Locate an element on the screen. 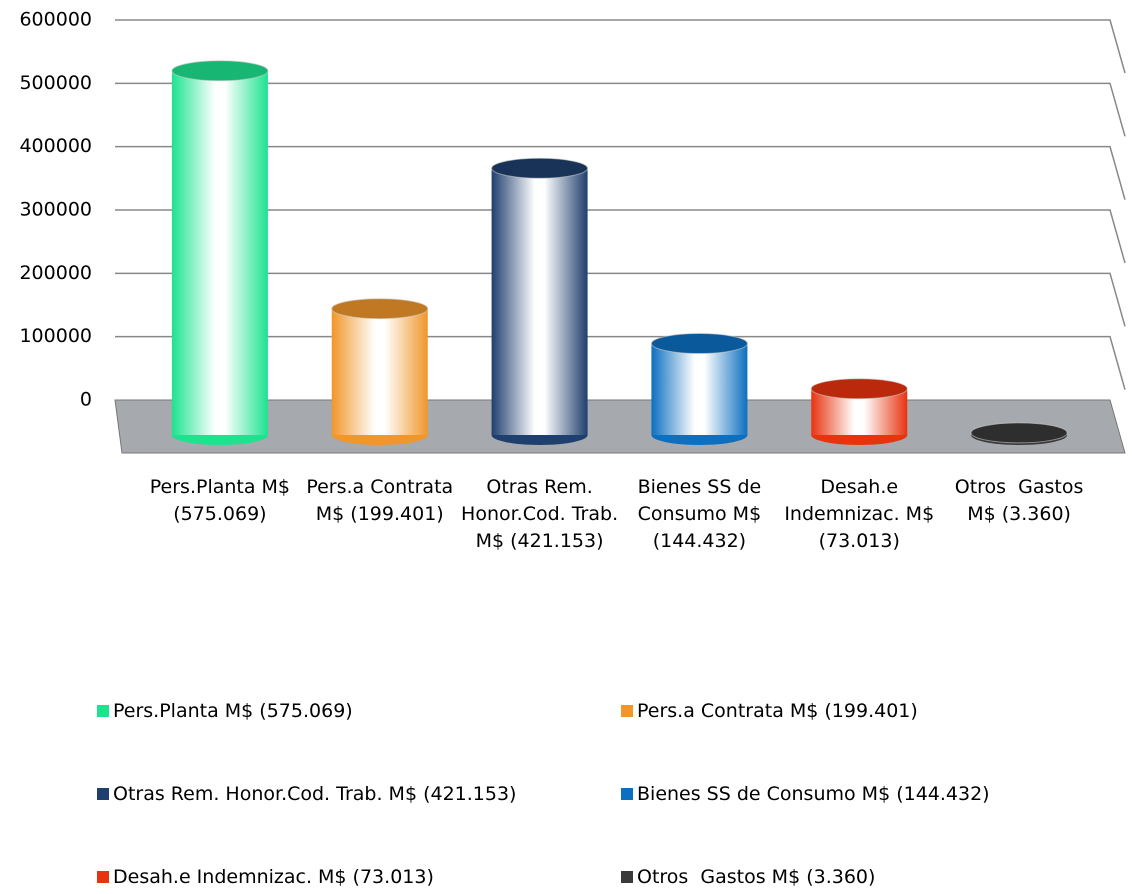  x-tick-label: Pers.Planta M$ (575.069) is located at coordinates (223, 500).